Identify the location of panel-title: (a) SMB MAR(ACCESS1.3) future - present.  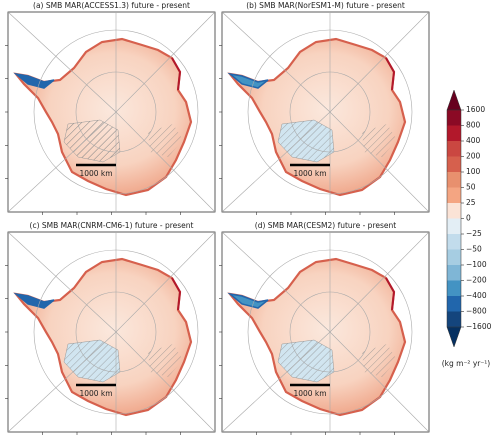
(111, 5).